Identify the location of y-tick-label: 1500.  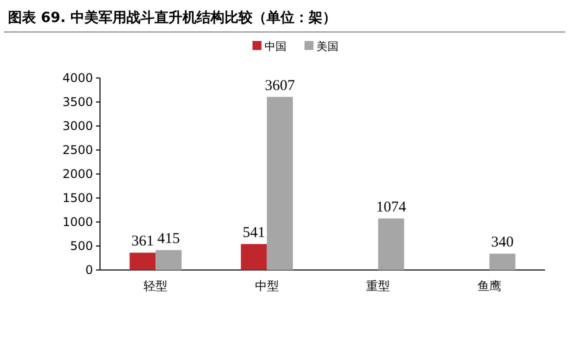
(77, 198).